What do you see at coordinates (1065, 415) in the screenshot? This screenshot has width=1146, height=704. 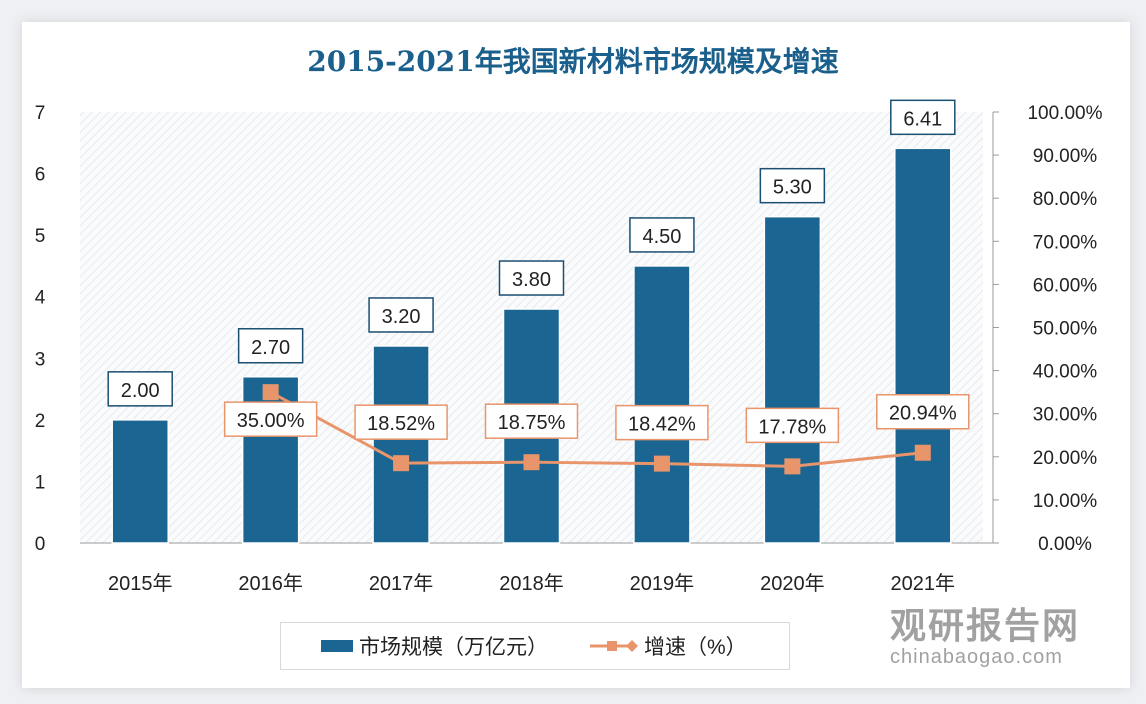 I see `right-tick-label: 30.00%` at bounding box center [1065, 415].